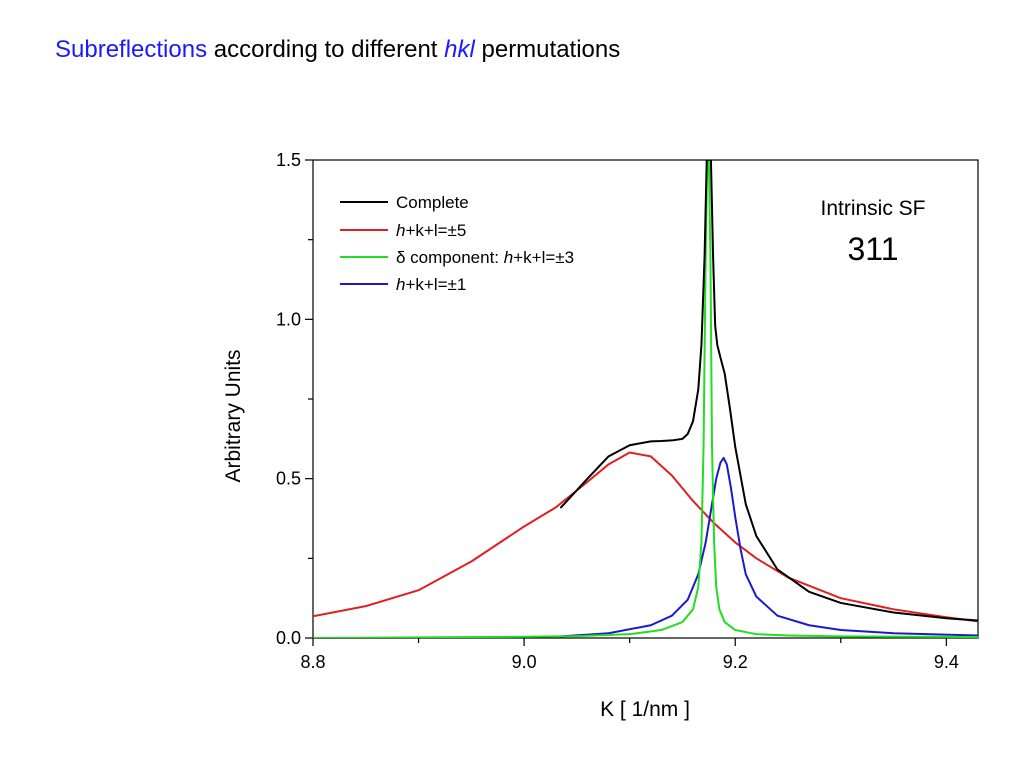 The image size is (1024, 768). Describe the element at coordinates (288, 479) in the screenshot. I see `y-tick-label: 0.5` at that location.